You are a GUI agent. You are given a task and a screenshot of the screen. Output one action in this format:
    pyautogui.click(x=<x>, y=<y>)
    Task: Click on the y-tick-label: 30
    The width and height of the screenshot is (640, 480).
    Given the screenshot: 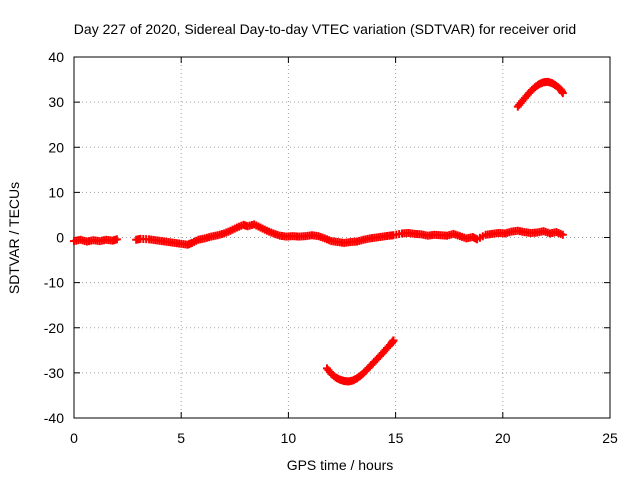 What is the action you would take?
    pyautogui.click(x=56, y=102)
    